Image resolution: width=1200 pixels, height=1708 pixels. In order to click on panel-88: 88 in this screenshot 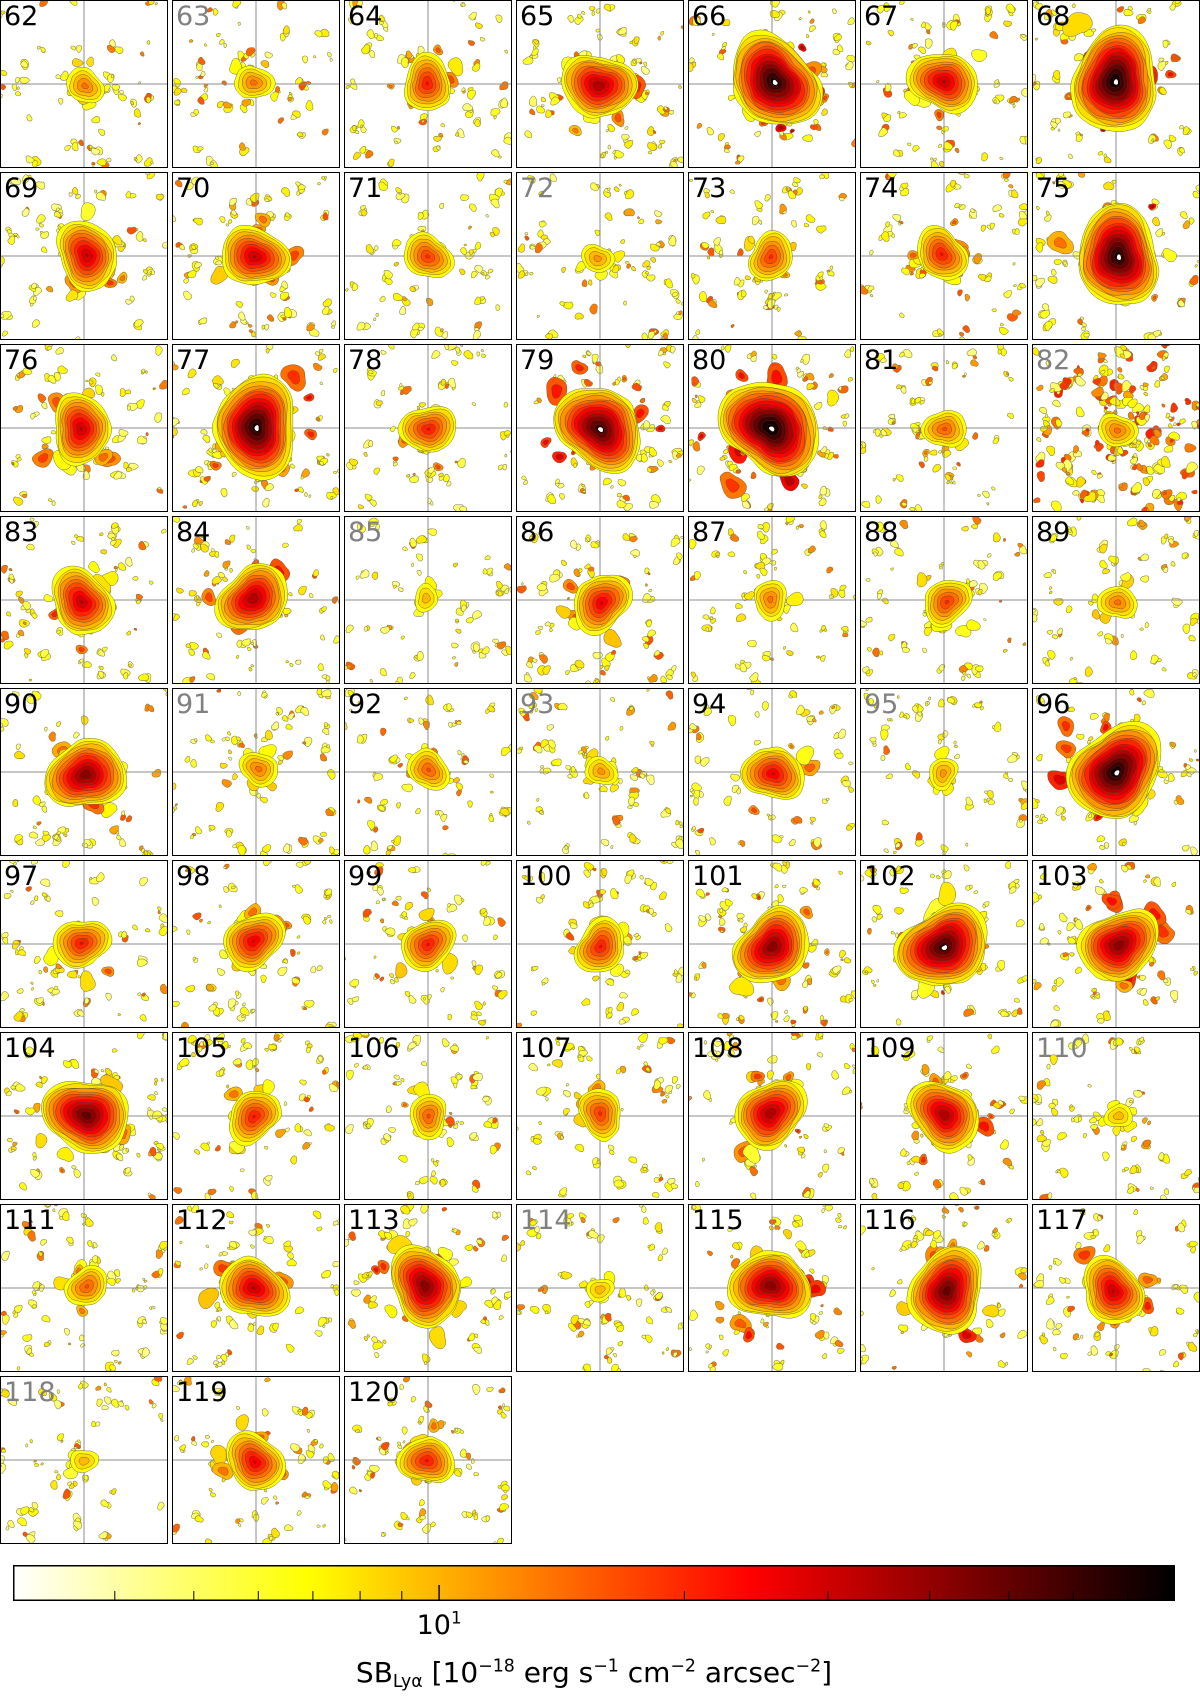, I will do `click(944, 600)`.